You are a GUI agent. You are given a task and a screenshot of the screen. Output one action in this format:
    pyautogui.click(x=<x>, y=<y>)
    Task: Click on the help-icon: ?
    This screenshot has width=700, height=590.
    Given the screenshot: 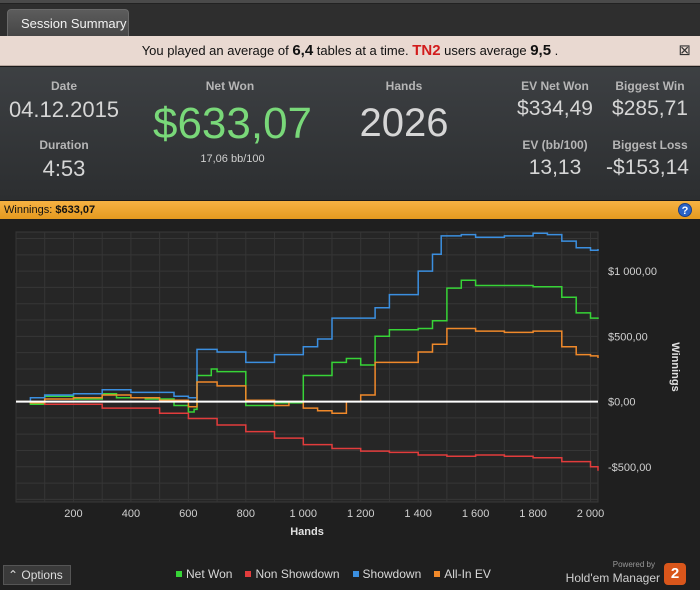 What is the action you would take?
    pyautogui.click(x=685, y=210)
    